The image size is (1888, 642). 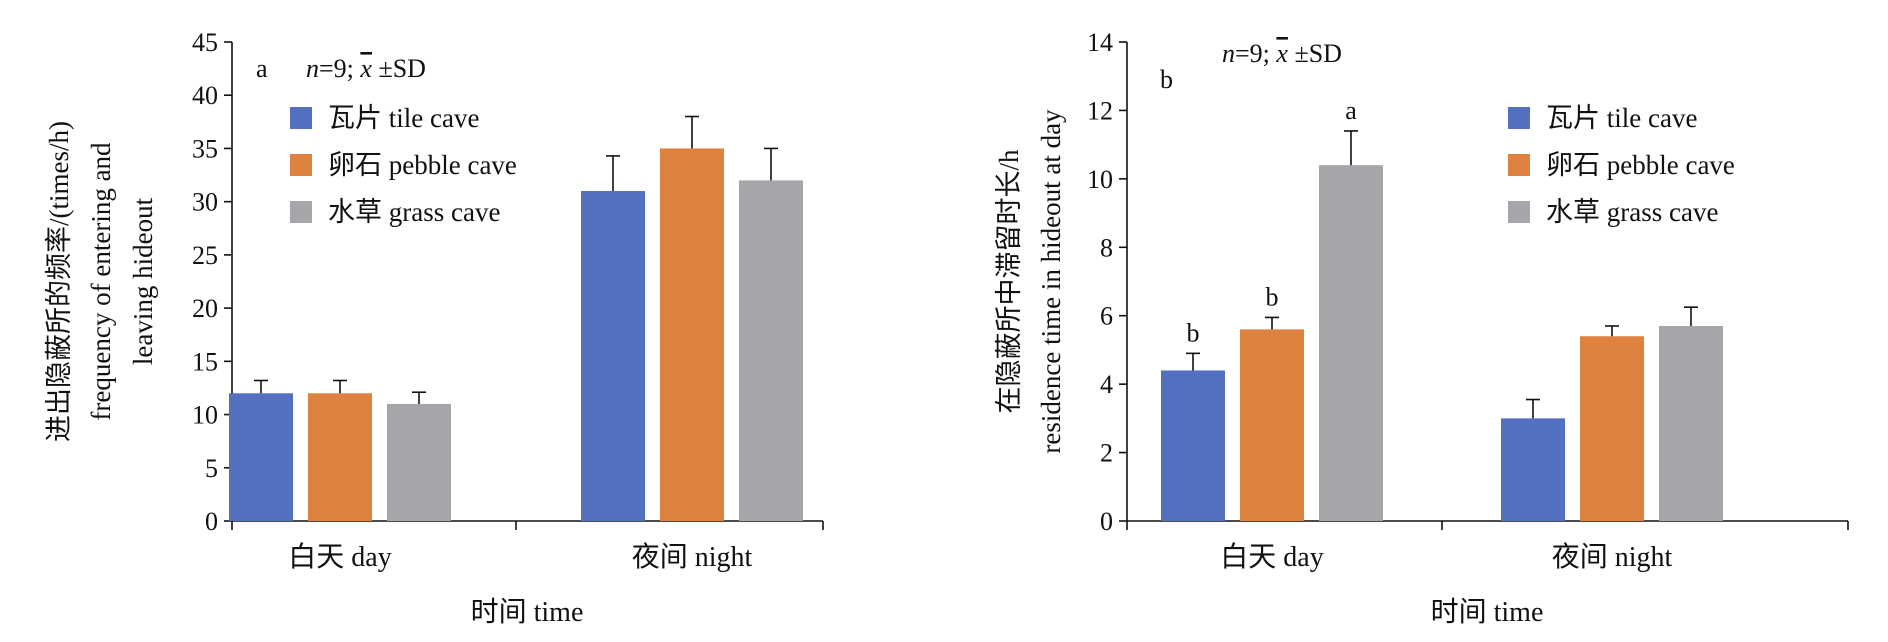 I want to click on y-tick-label: 5, so click(x=211, y=468).